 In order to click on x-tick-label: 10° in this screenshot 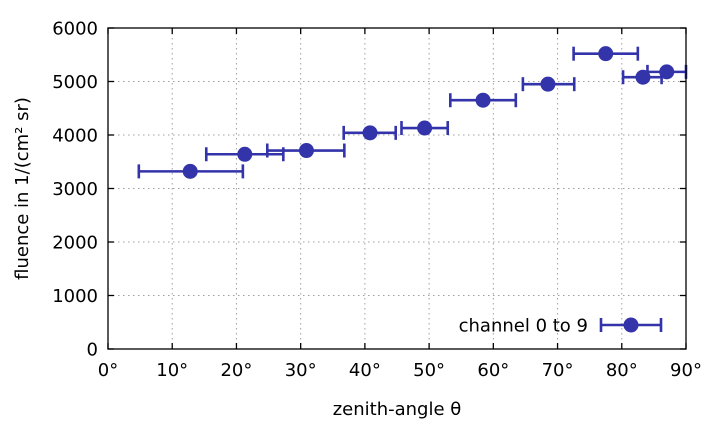, I will do `click(172, 370)`.